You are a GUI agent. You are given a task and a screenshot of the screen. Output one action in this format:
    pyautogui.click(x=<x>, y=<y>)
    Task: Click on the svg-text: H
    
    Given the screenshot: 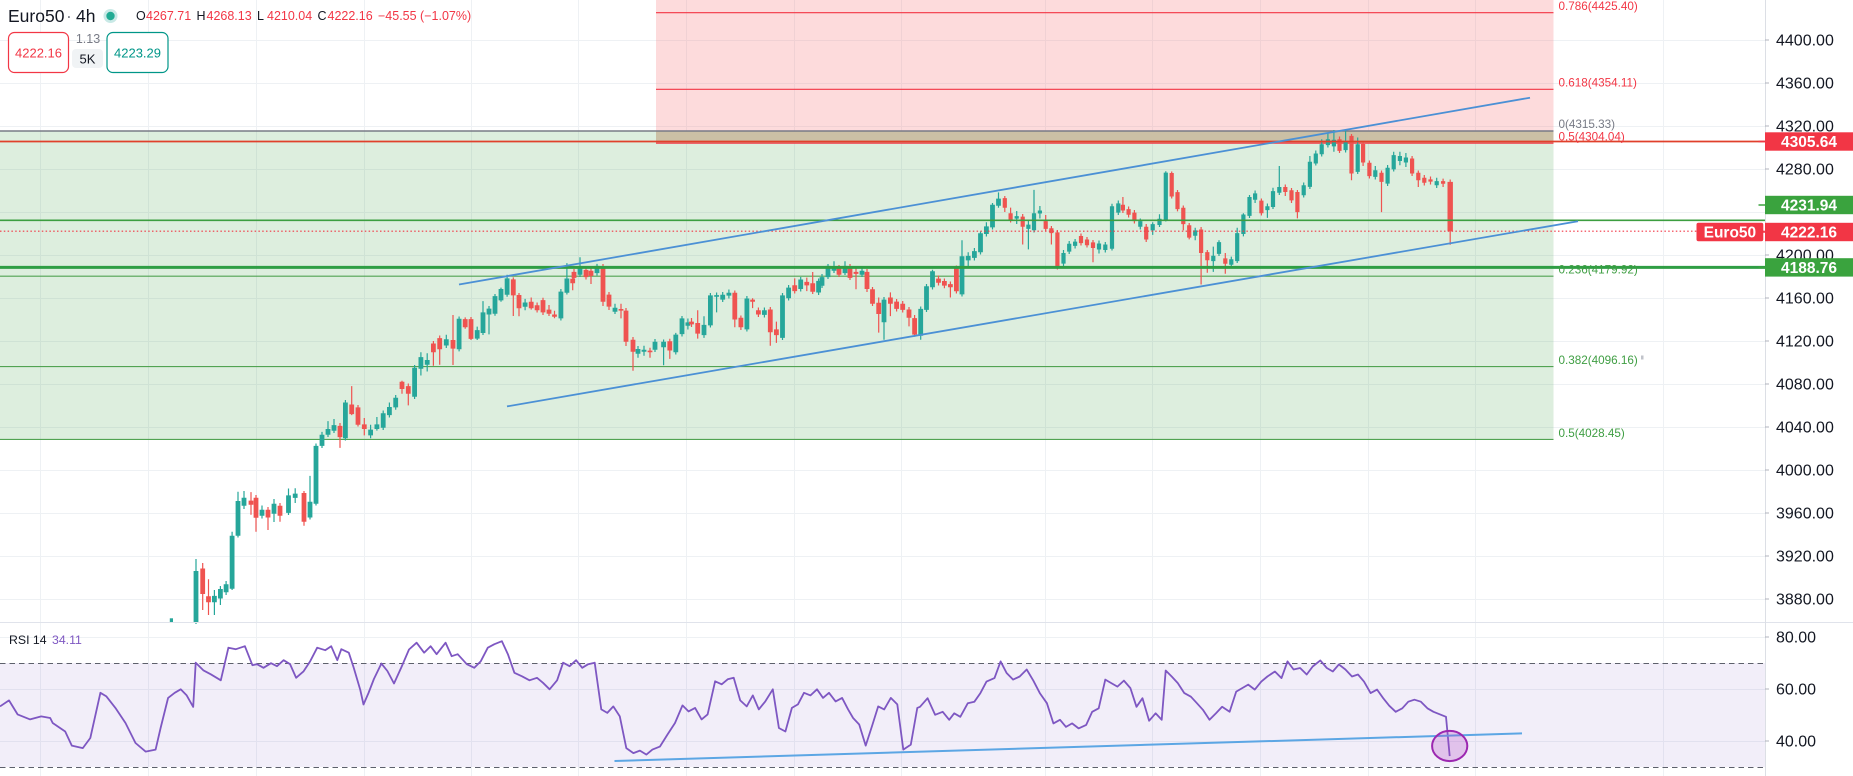 What is the action you would take?
    pyautogui.click(x=201, y=16)
    